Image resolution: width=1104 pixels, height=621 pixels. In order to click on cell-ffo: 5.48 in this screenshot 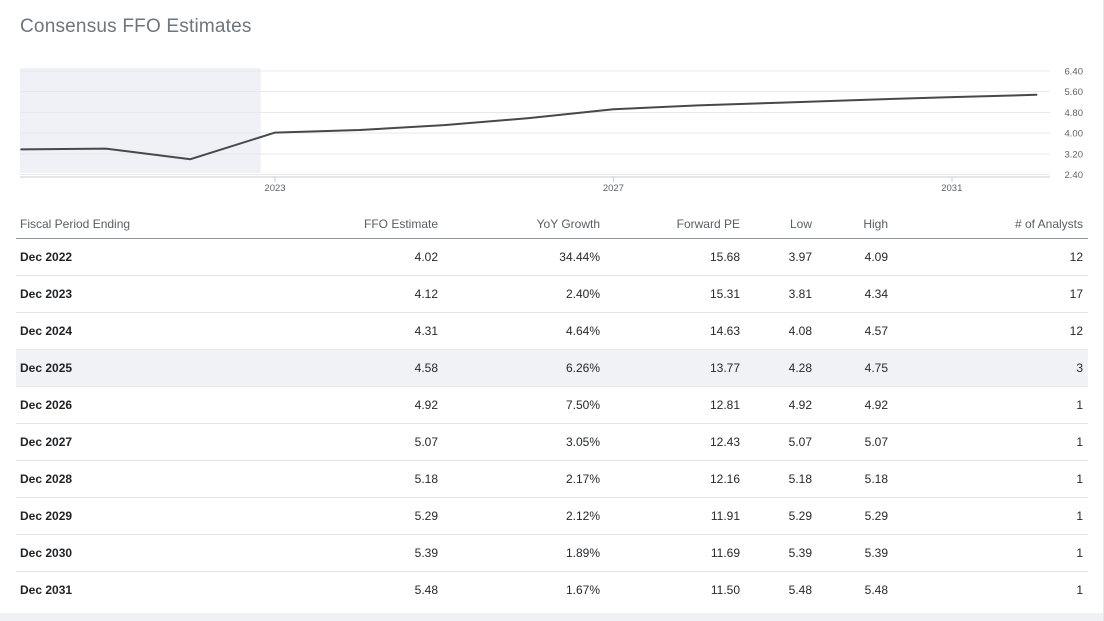, I will do `click(426, 590)`.